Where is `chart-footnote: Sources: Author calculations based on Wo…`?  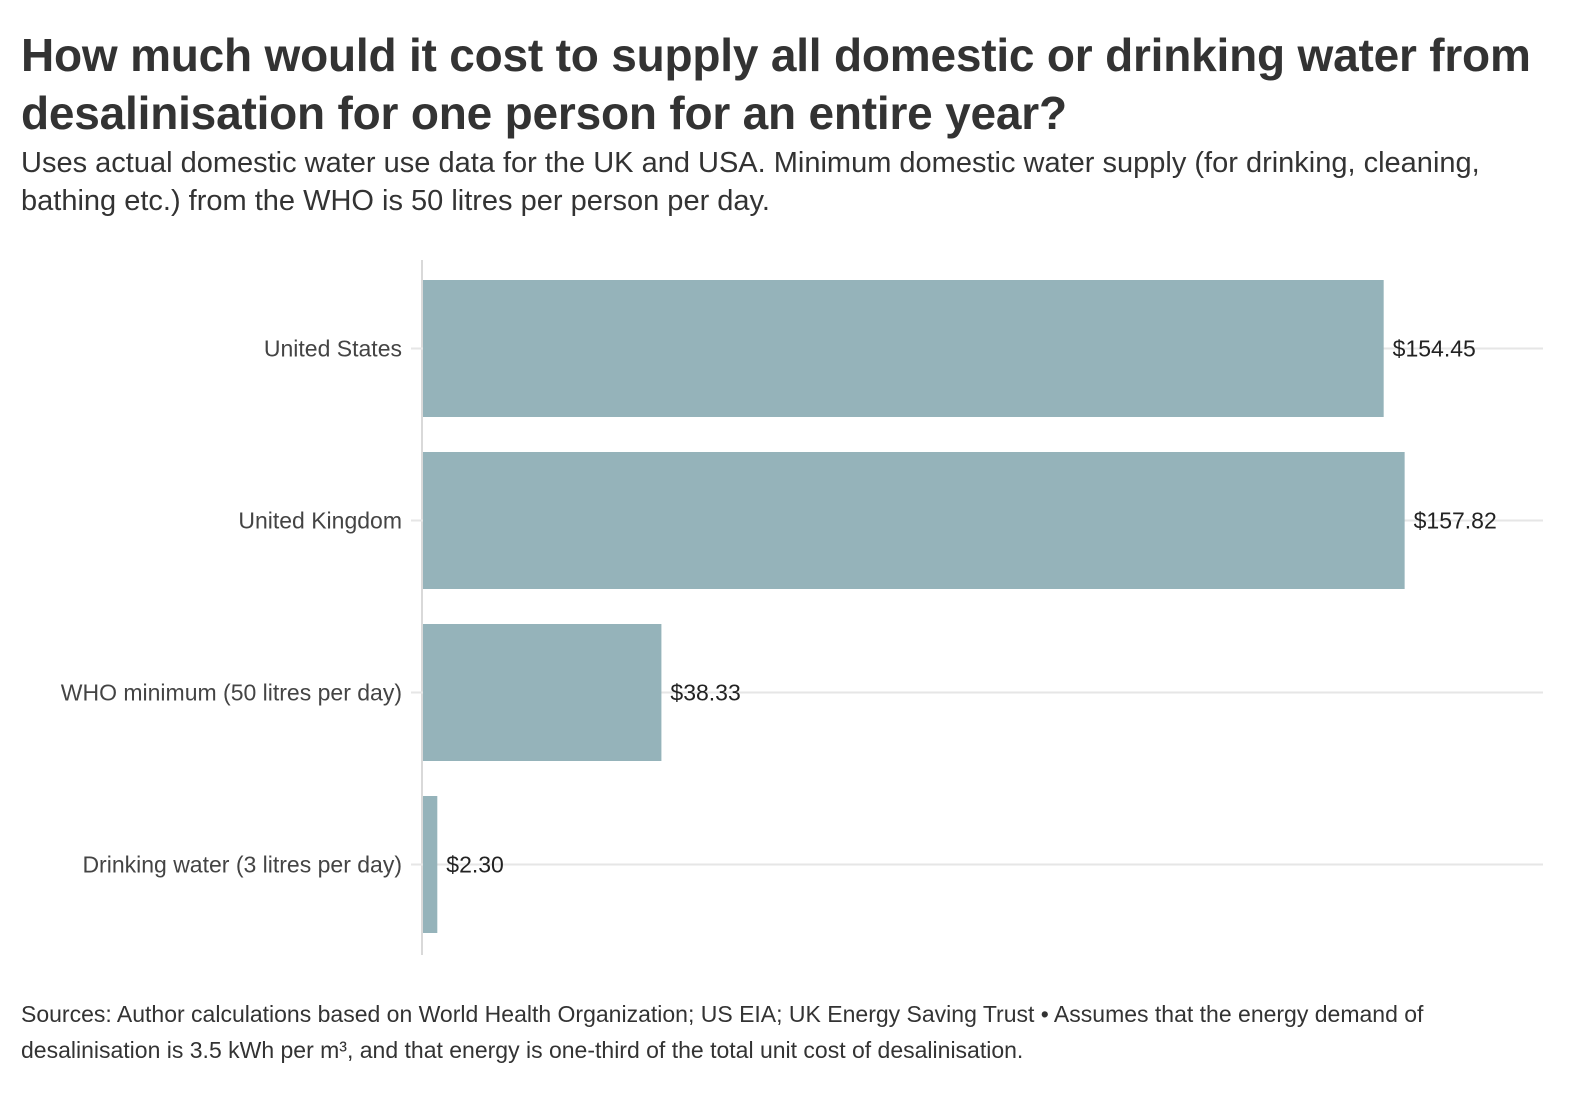
chart-footnote: Sources: Author calculations based on Wo… is located at coordinates (722, 1032).